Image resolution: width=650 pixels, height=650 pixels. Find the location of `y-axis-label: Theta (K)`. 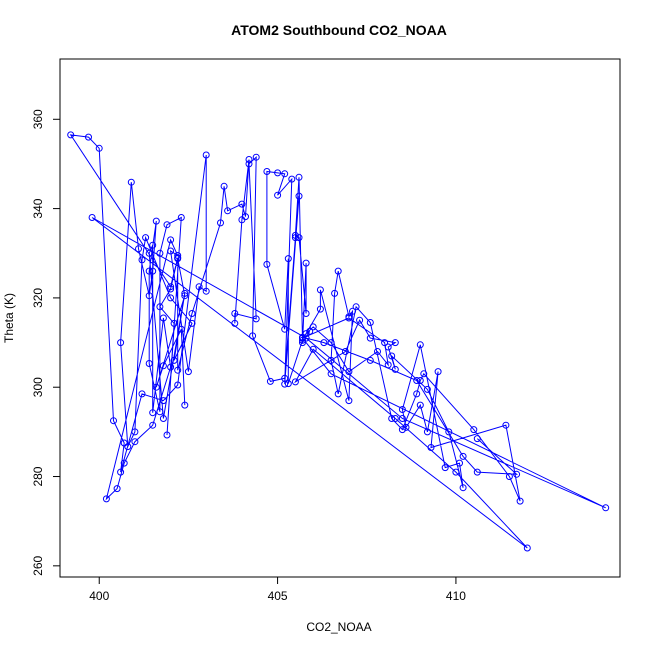

y-axis-label: Theta (K) is located at coordinates (9, 318).